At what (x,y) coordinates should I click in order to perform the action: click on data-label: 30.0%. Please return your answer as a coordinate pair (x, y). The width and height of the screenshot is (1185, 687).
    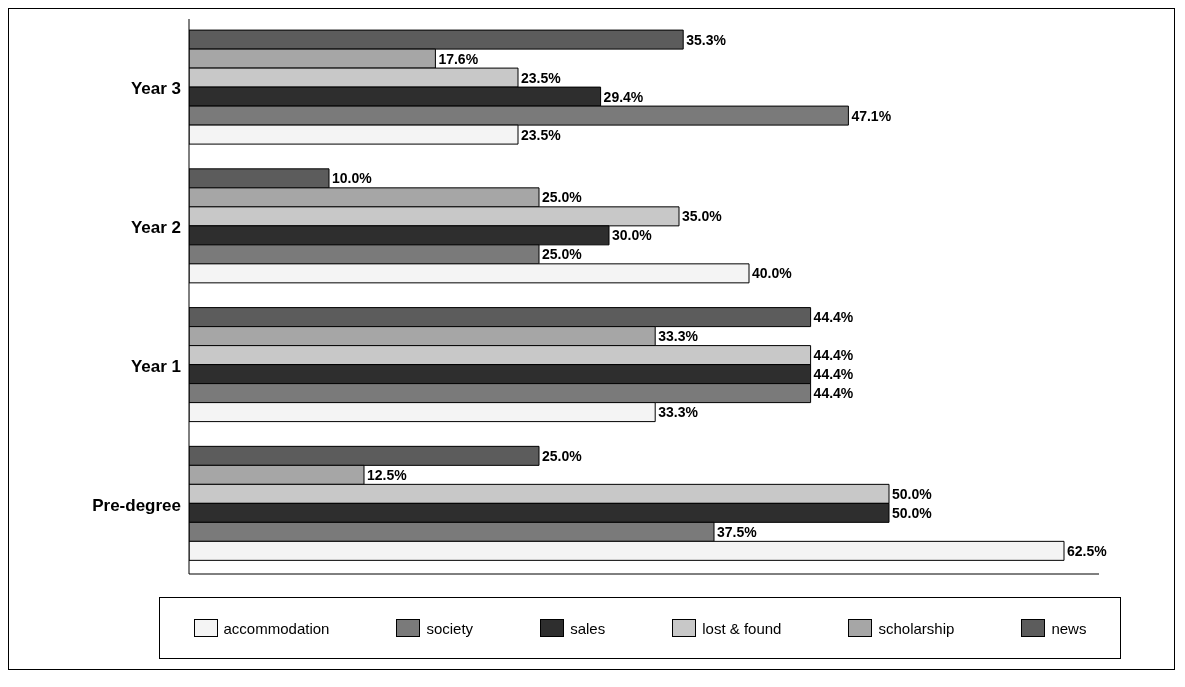
    Looking at the image, I should click on (632, 235).